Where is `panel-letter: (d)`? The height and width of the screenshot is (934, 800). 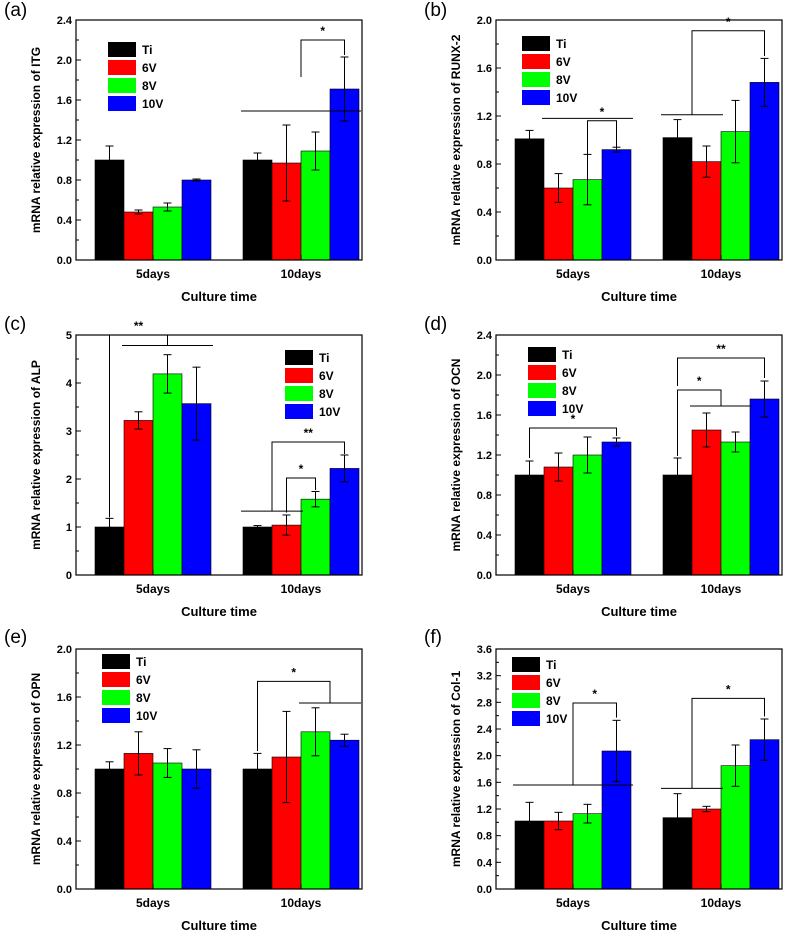 panel-letter: (d) is located at coordinates (435, 324).